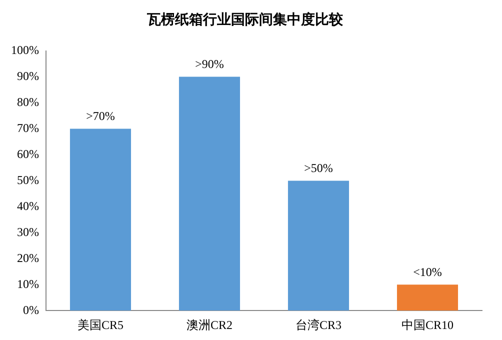 The image size is (502, 340). Describe the element at coordinates (245, 19) in the screenshot. I see `chart-title: 瓦楞纸箱行业国际间集中度比较` at that location.